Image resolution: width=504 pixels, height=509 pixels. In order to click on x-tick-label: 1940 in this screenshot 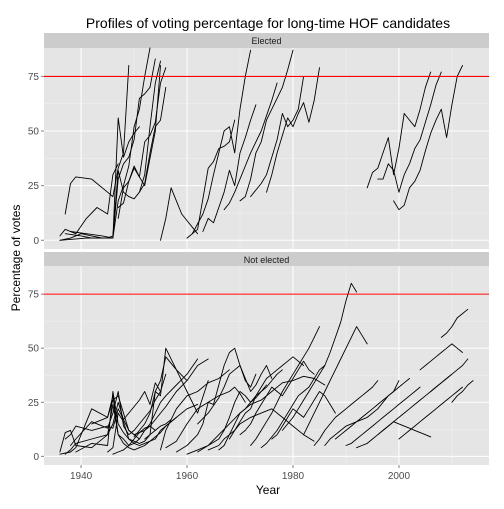, I will do `click(81, 476)`.